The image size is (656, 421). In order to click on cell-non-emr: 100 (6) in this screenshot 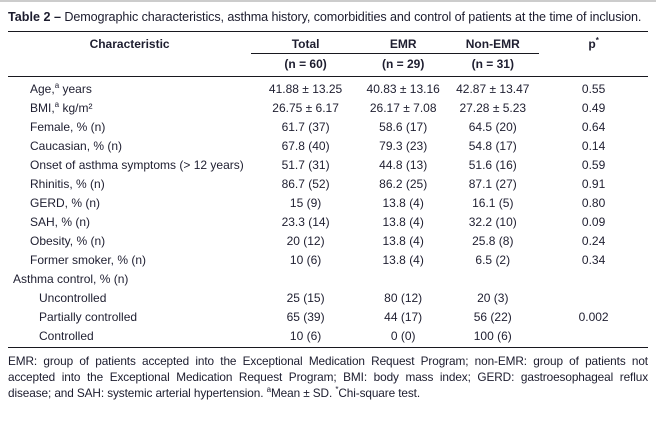, I will do `click(493, 337)`.